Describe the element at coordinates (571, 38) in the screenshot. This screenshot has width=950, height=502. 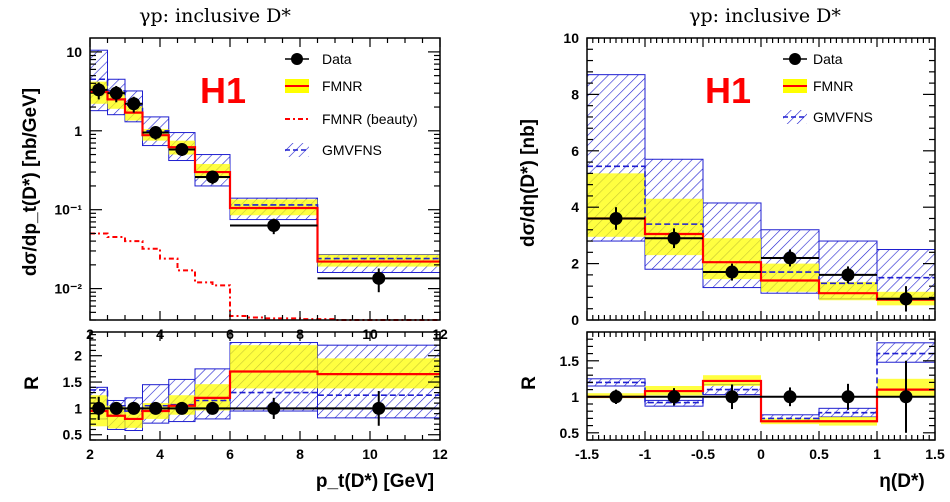
I see `y-tick-label-2-10: 10` at that location.